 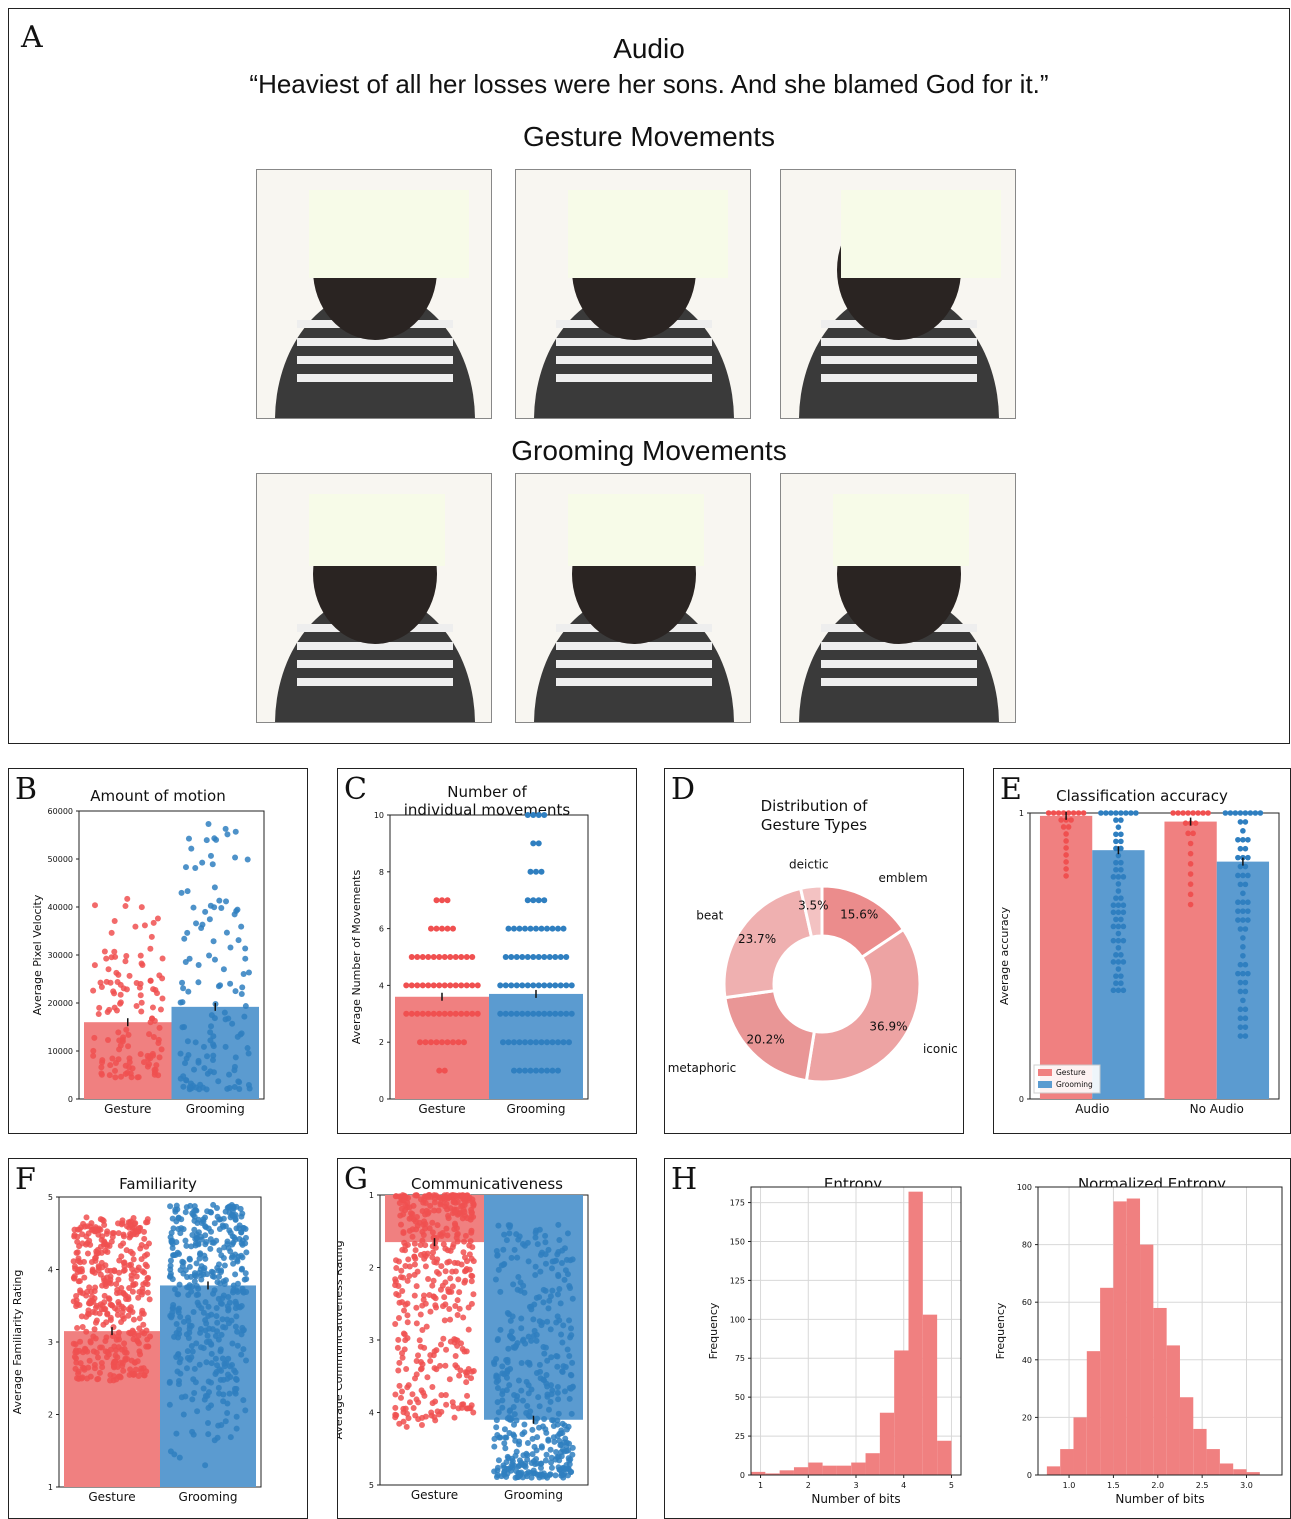 What do you see at coordinates (374, 598) in the screenshot?
I see `person-figure` at bounding box center [374, 598].